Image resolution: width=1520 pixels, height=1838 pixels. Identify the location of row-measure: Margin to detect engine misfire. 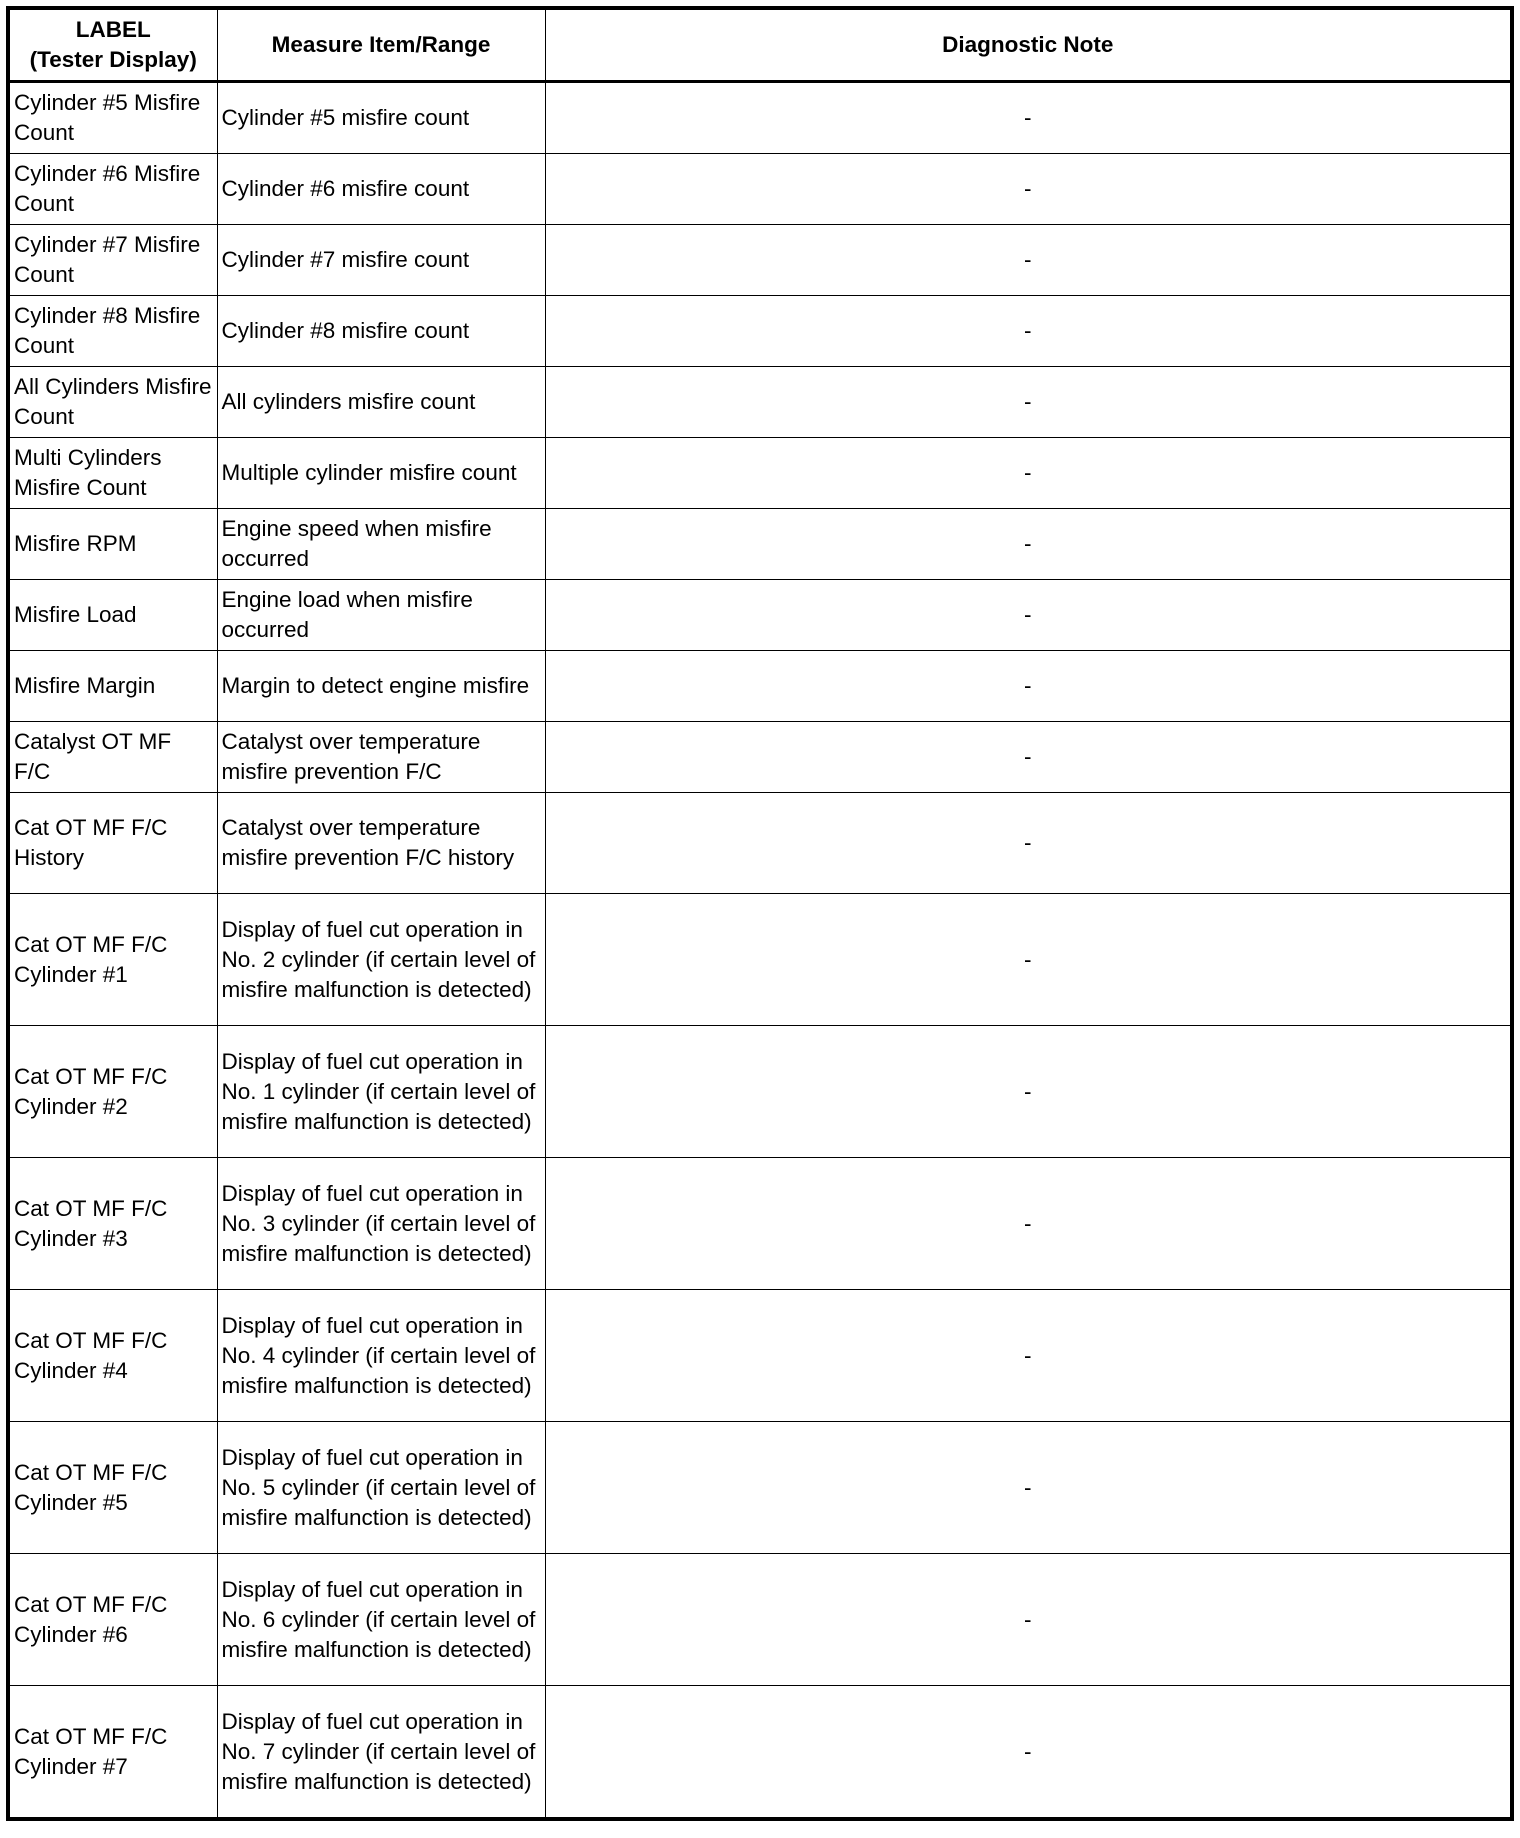
(381, 686).